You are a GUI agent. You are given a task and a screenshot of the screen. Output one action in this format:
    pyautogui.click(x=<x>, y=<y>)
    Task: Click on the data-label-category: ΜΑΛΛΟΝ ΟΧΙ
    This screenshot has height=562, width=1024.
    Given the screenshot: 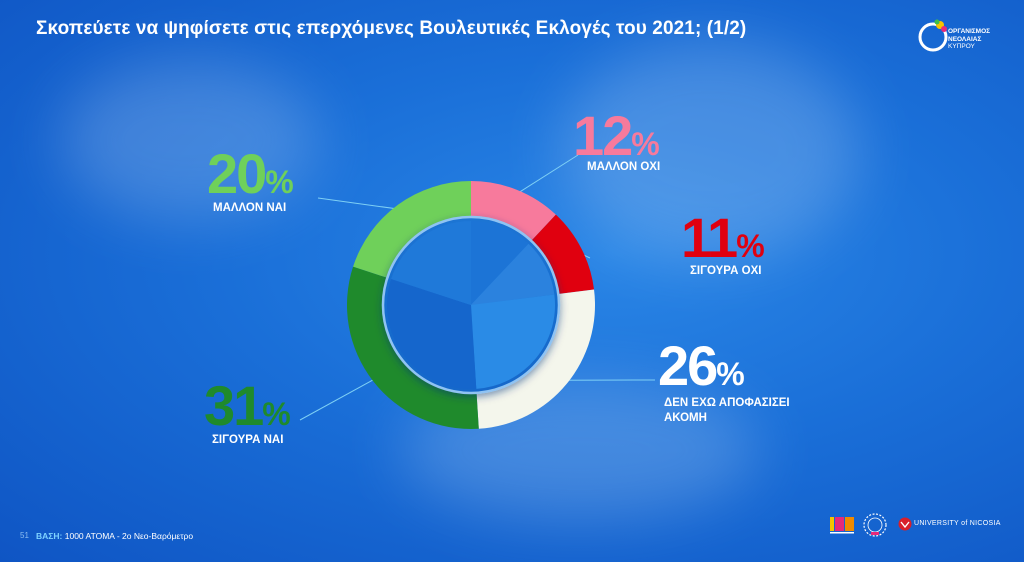 What is the action you would take?
    pyautogui.click(x=624, y=167)
    